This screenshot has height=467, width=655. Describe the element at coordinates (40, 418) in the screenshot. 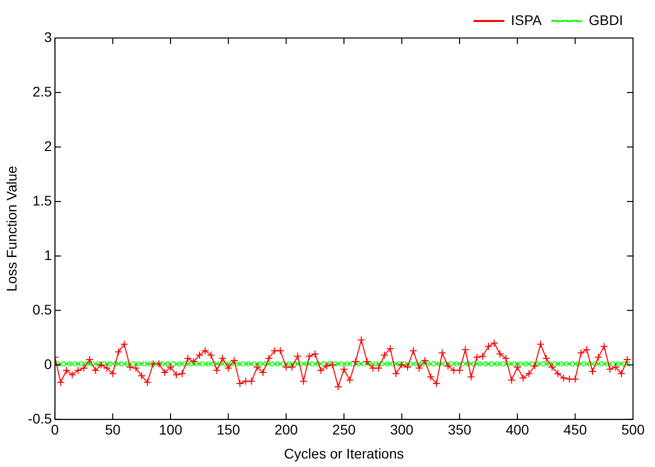

I see `y-tick-label: -0.5` at that location.